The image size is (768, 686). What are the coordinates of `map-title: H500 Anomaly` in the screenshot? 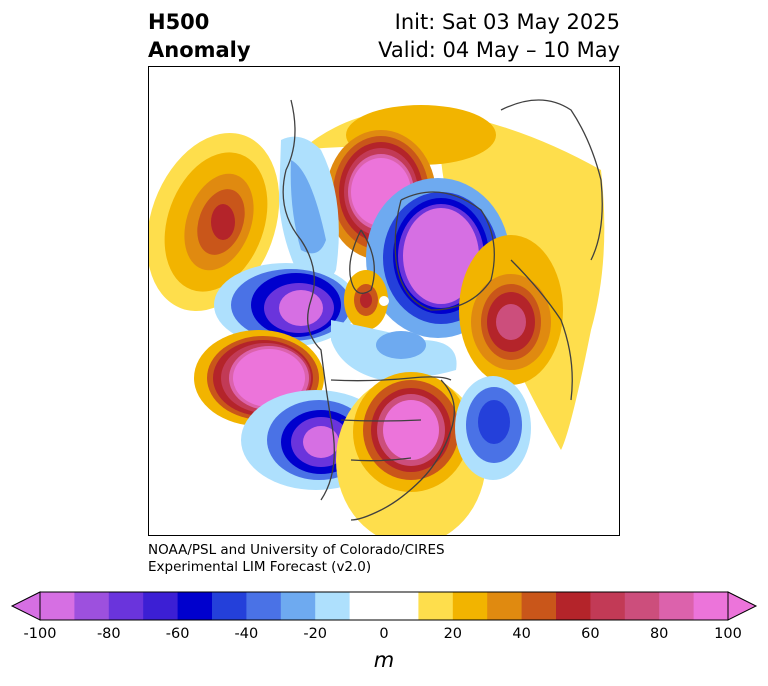 It's located at (199, 36).